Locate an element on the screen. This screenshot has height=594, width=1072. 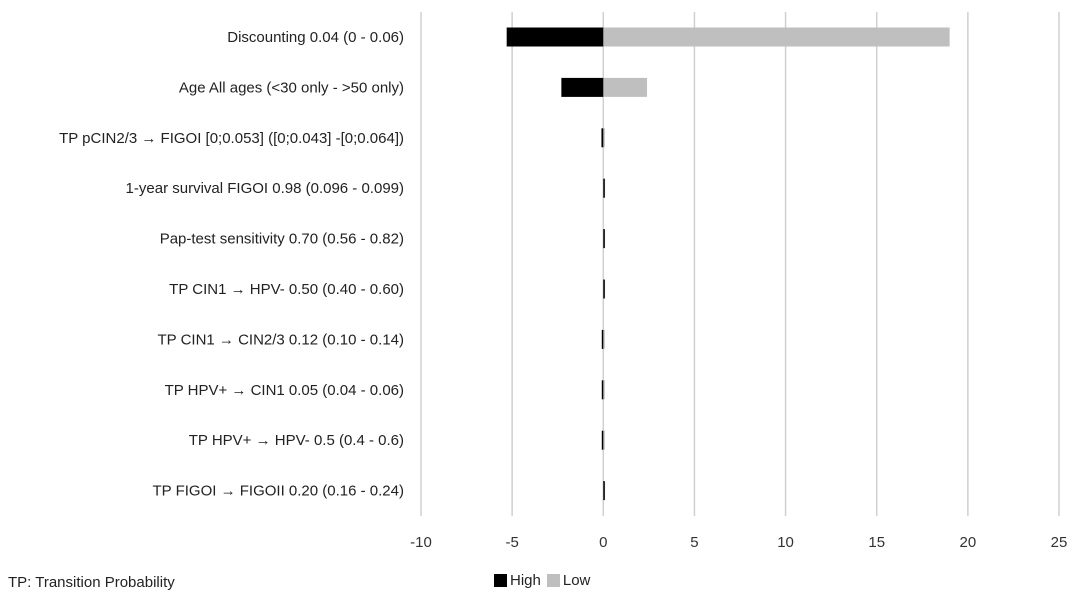
legend: High Low is located at coordinates (545, 580).